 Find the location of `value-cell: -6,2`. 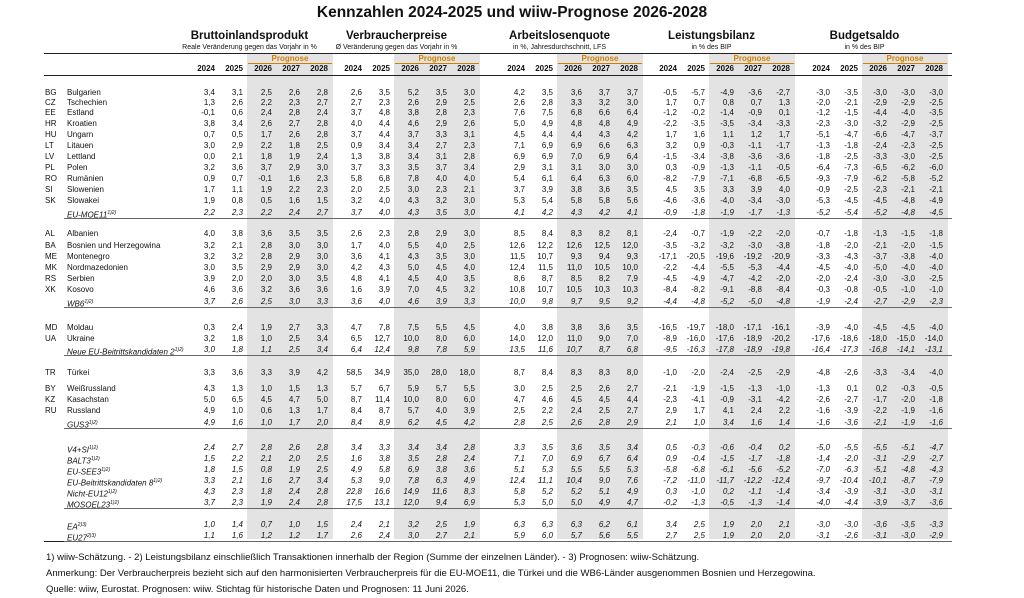

value-cell: -6,2 is located at coordinates (908, 167).